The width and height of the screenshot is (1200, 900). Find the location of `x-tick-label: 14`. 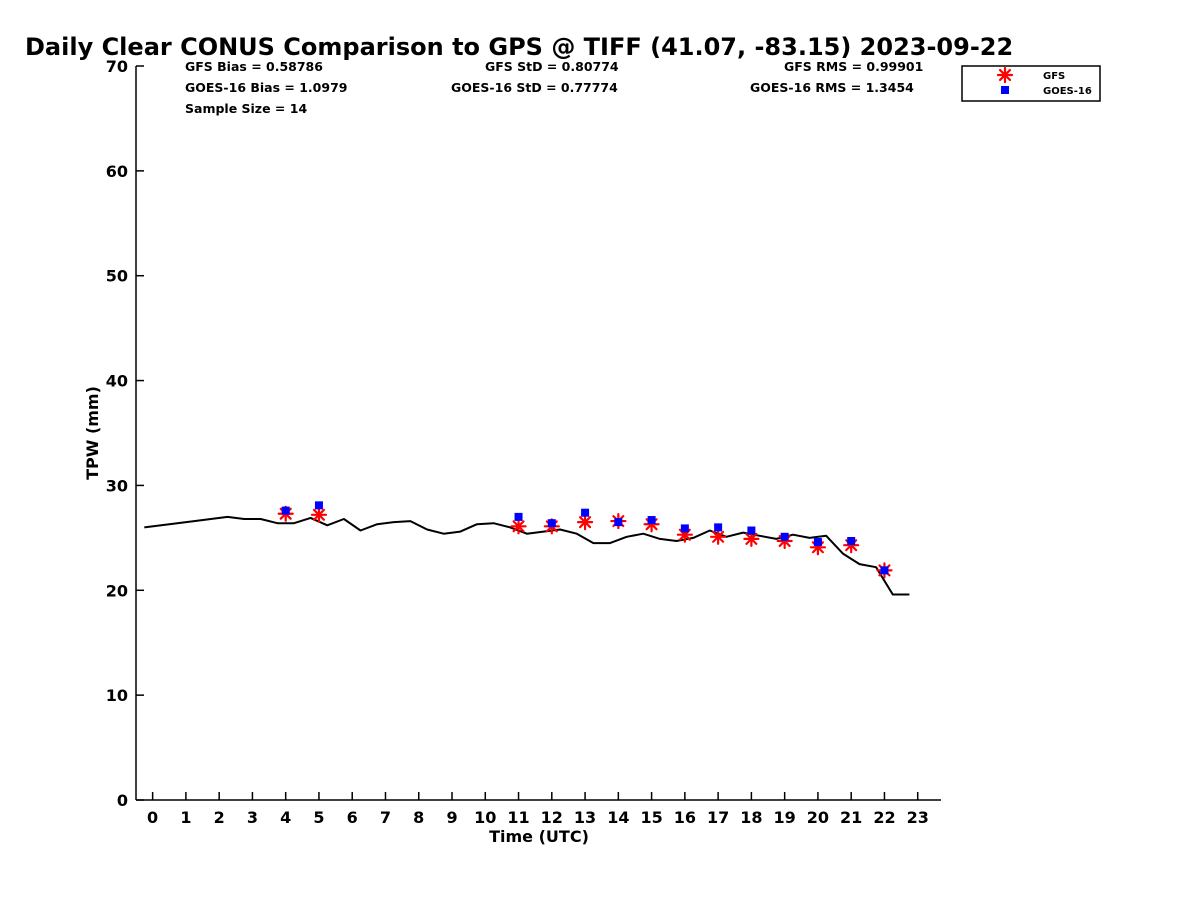

x-tick-label: 14 is located at coordinates (618, 817).